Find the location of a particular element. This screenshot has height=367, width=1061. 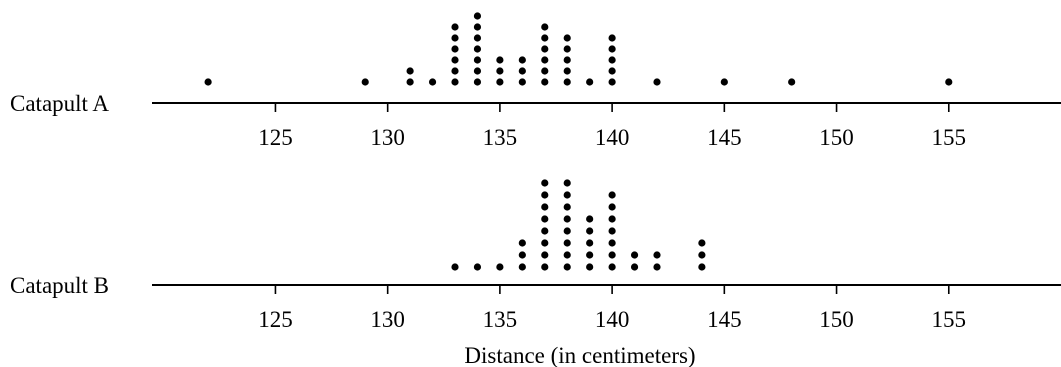

catapult-b-tick-labels: 125 130 135 140 145 150 155 is located at coordinates (612, 319).